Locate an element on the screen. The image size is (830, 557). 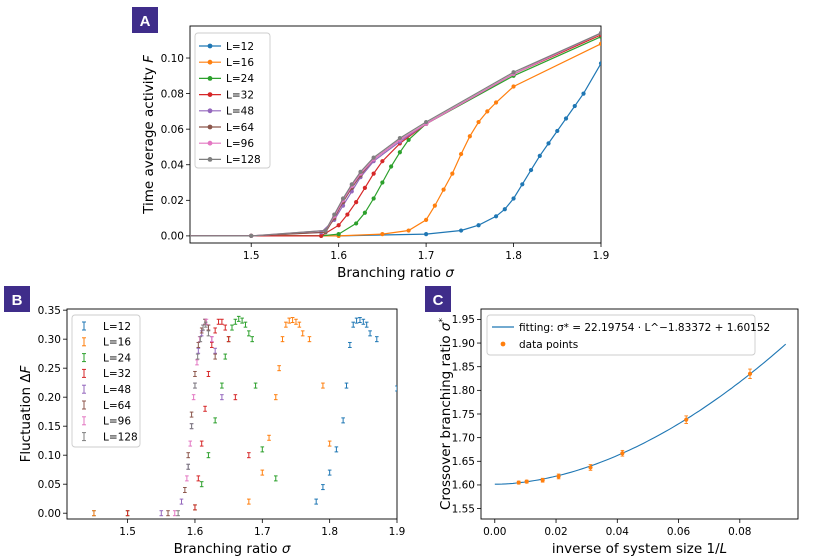
x-tick-label: 0.04 is located at coordinates (618, 532).